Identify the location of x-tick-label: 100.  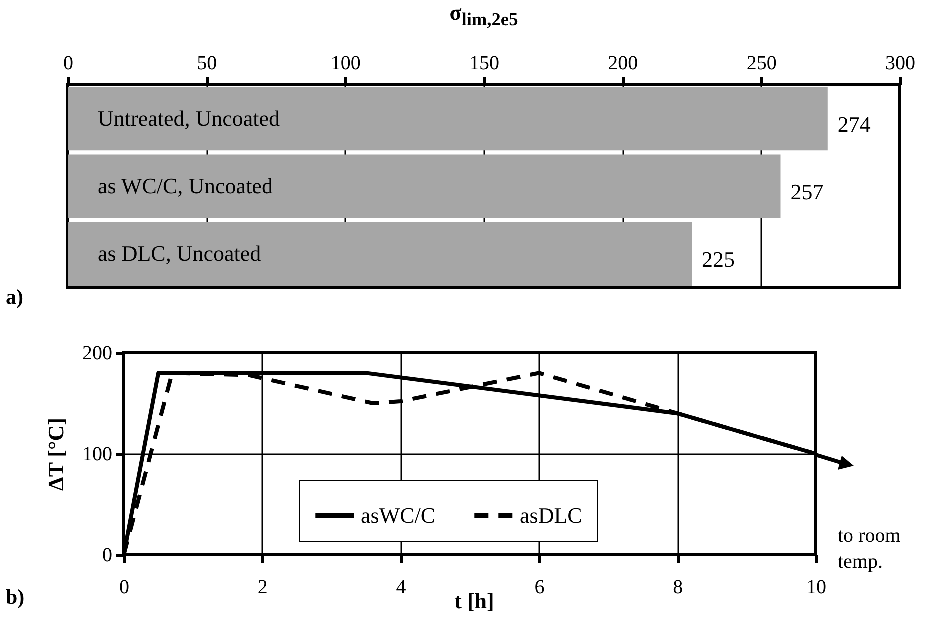
(345, 63).